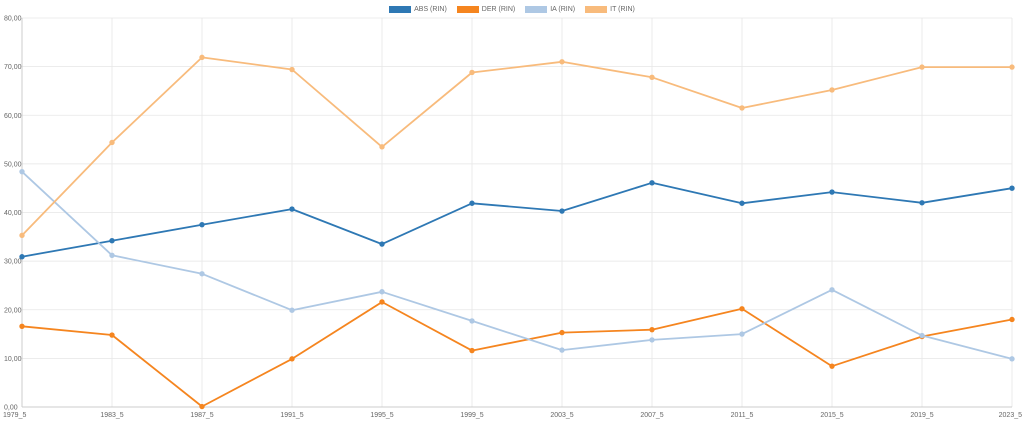 Image resolution: width=1024 pixels, height=422 pixels. I want to click on legend-label: IT (RIN), so click(622, 9).